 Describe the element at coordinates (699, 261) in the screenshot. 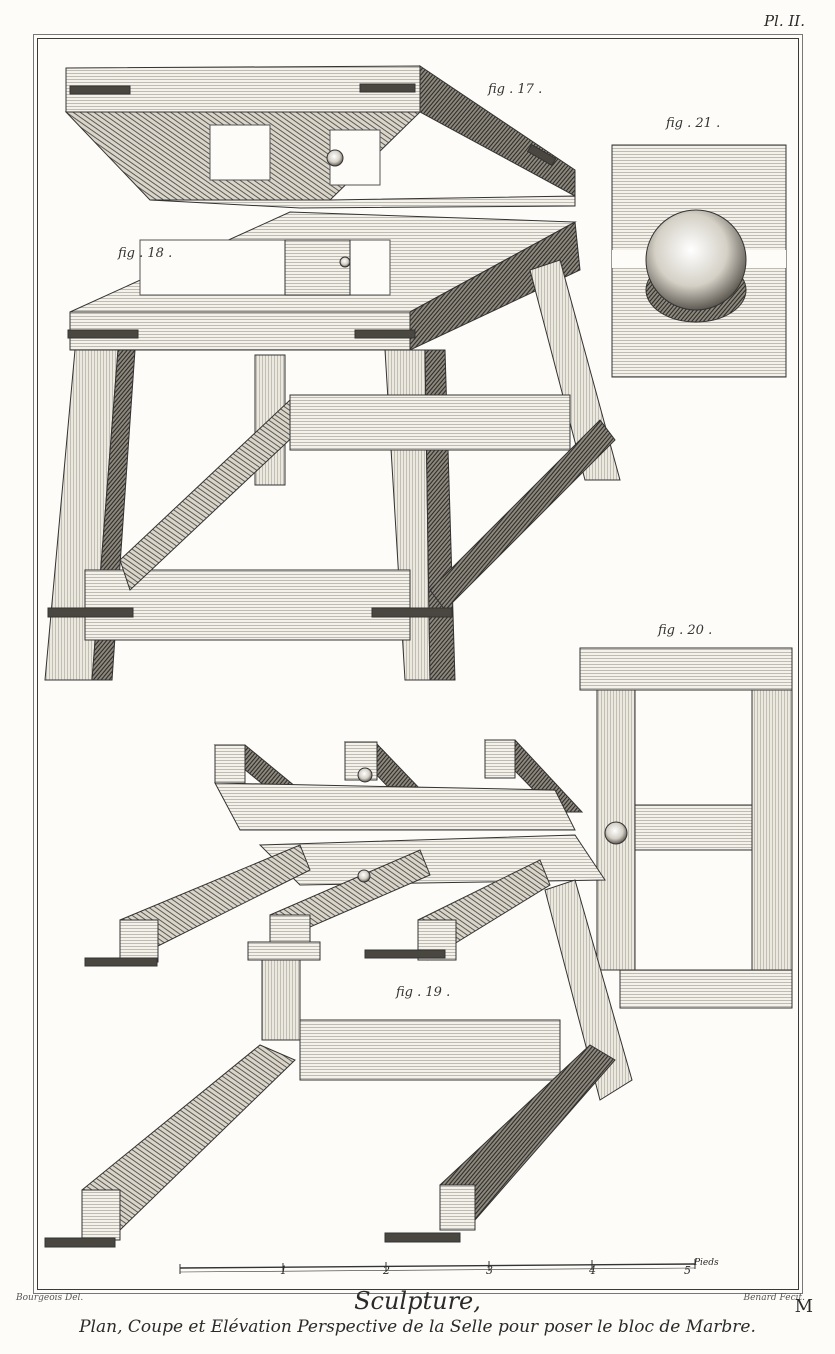

I see `fig21-ball-plan` at that location.